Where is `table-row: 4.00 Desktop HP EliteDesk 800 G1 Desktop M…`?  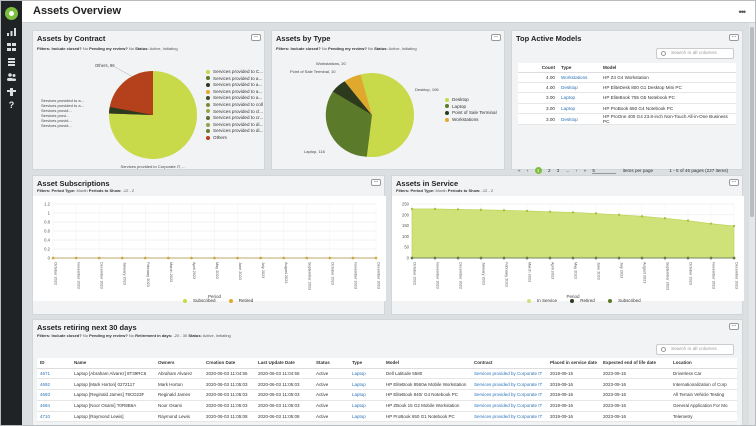 table-row: 4.00 Desktop HP EliteDesk 800 G1 Desktop M… is located at coordinates (627, 88).